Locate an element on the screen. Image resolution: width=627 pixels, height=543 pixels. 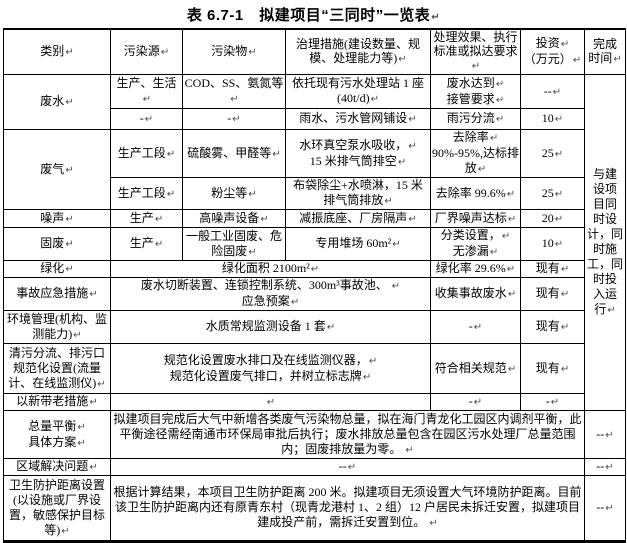
cell-sanitary-completion: --↵ is located at coordinates (605, 508).